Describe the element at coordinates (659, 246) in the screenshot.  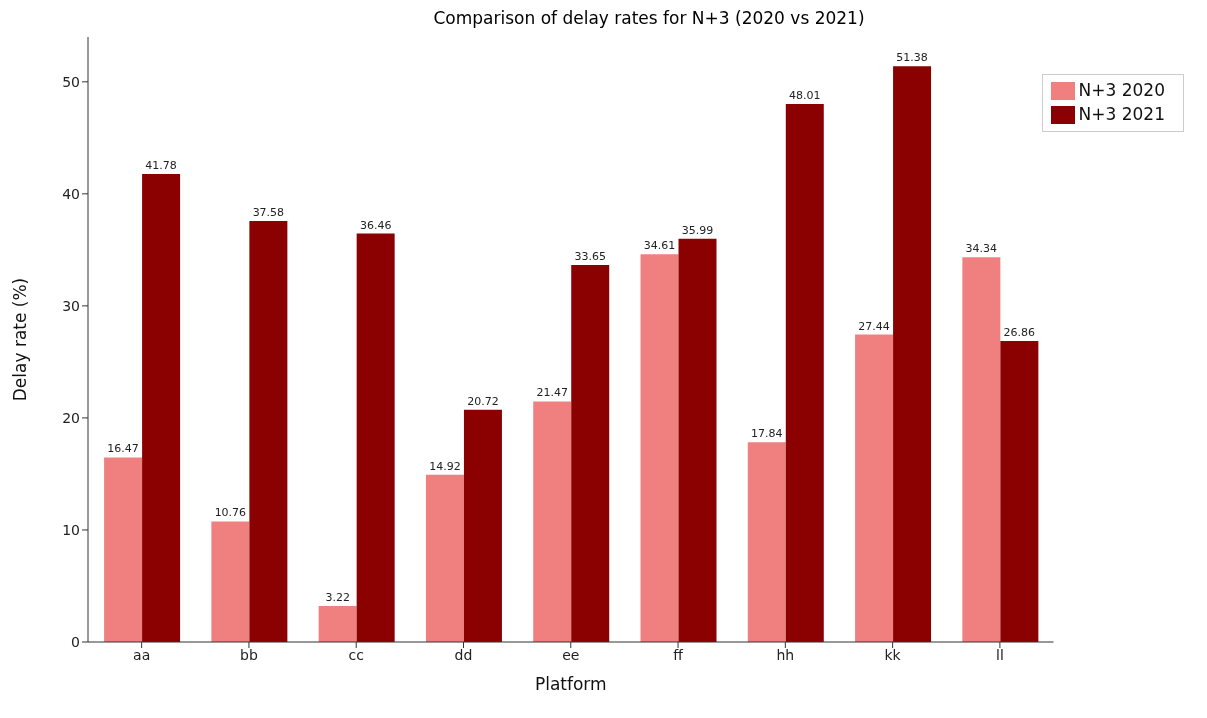
I see `data-label: 34.61` at that location.